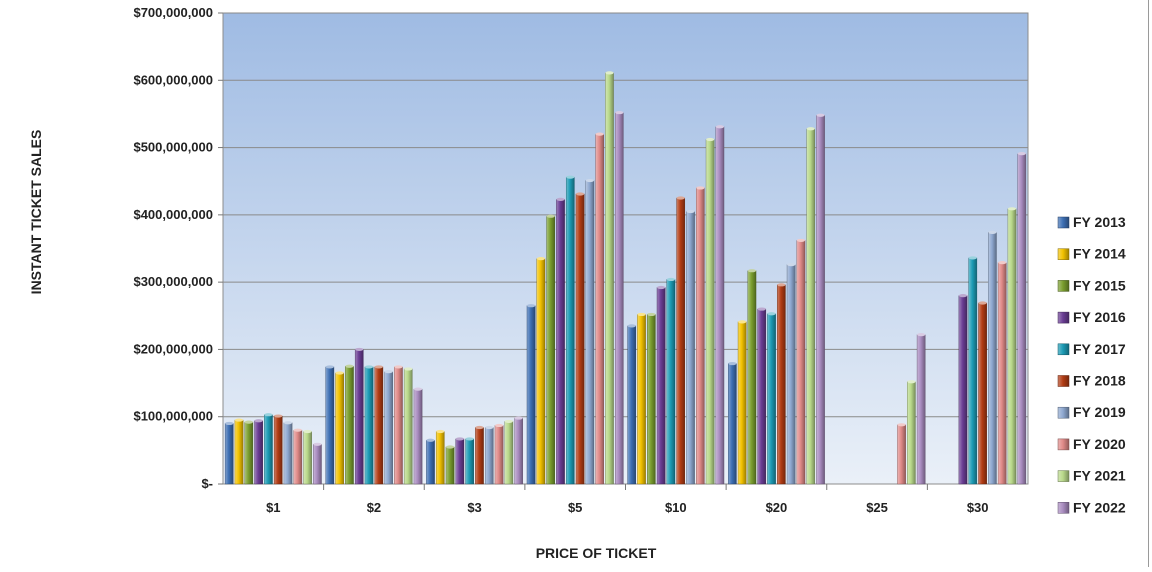 Image resolution: width=1152 pixels, height=572 pixels. Describe the element at coordinates (1099, 381) in the screenshot. I see `legend-label: FY 2018` at that location.